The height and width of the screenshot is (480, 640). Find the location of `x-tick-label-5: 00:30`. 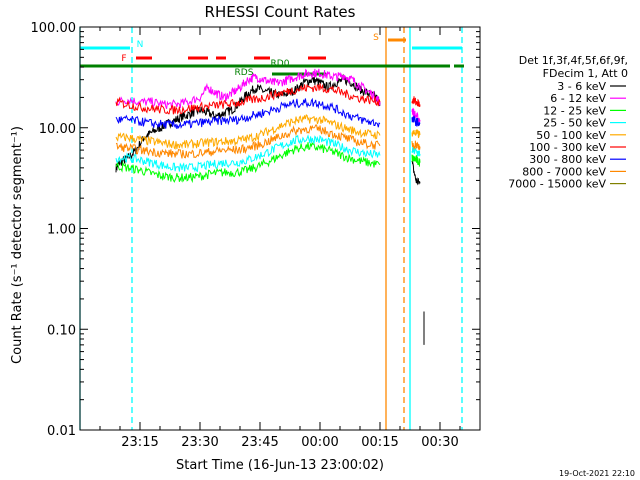

x-tick-label-5: 00:30 is located at coordinates (439, 442).